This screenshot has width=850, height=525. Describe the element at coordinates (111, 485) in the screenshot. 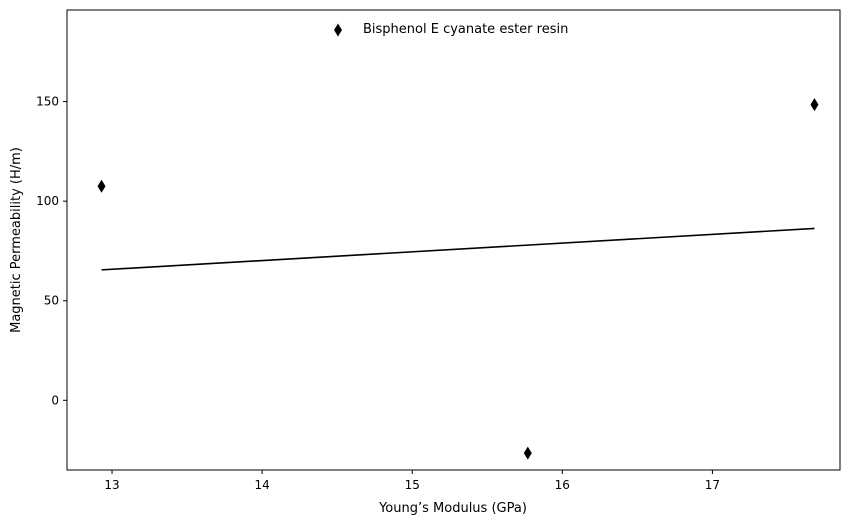

I see `x-tick-label: 13` at that location.